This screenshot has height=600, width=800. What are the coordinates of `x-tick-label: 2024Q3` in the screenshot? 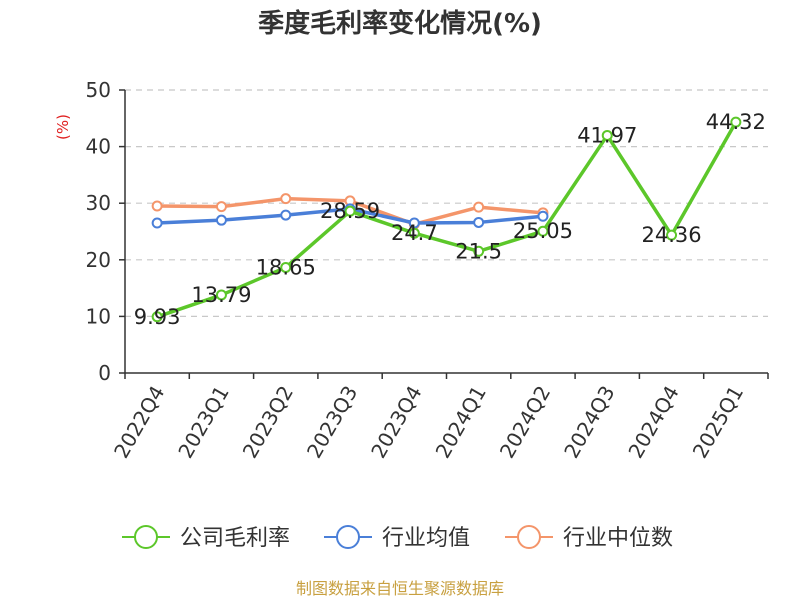 It's located at (589, 422).